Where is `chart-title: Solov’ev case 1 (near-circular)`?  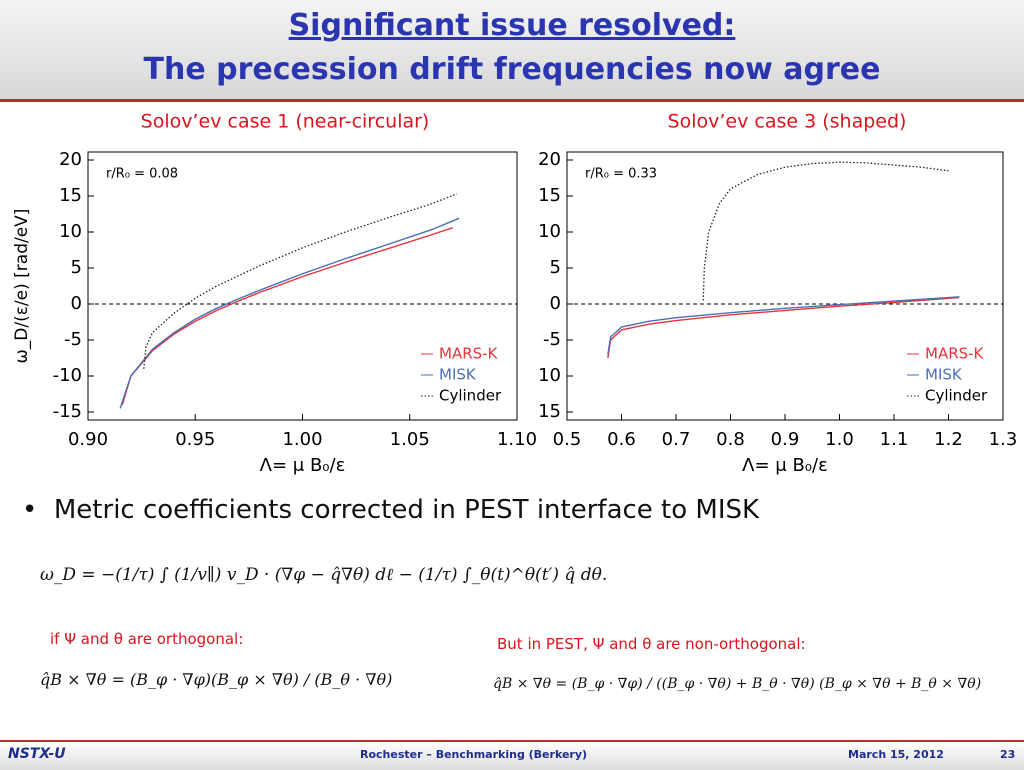 chart-title: Solov’ev case 1 (near-circular) is located at coordinates (285, 122).